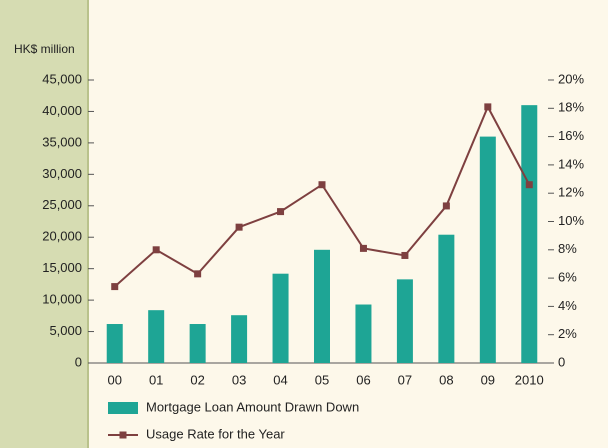 The image size is (608, 448). I want to click on x-tick-label: 2010, so click(529, 379).